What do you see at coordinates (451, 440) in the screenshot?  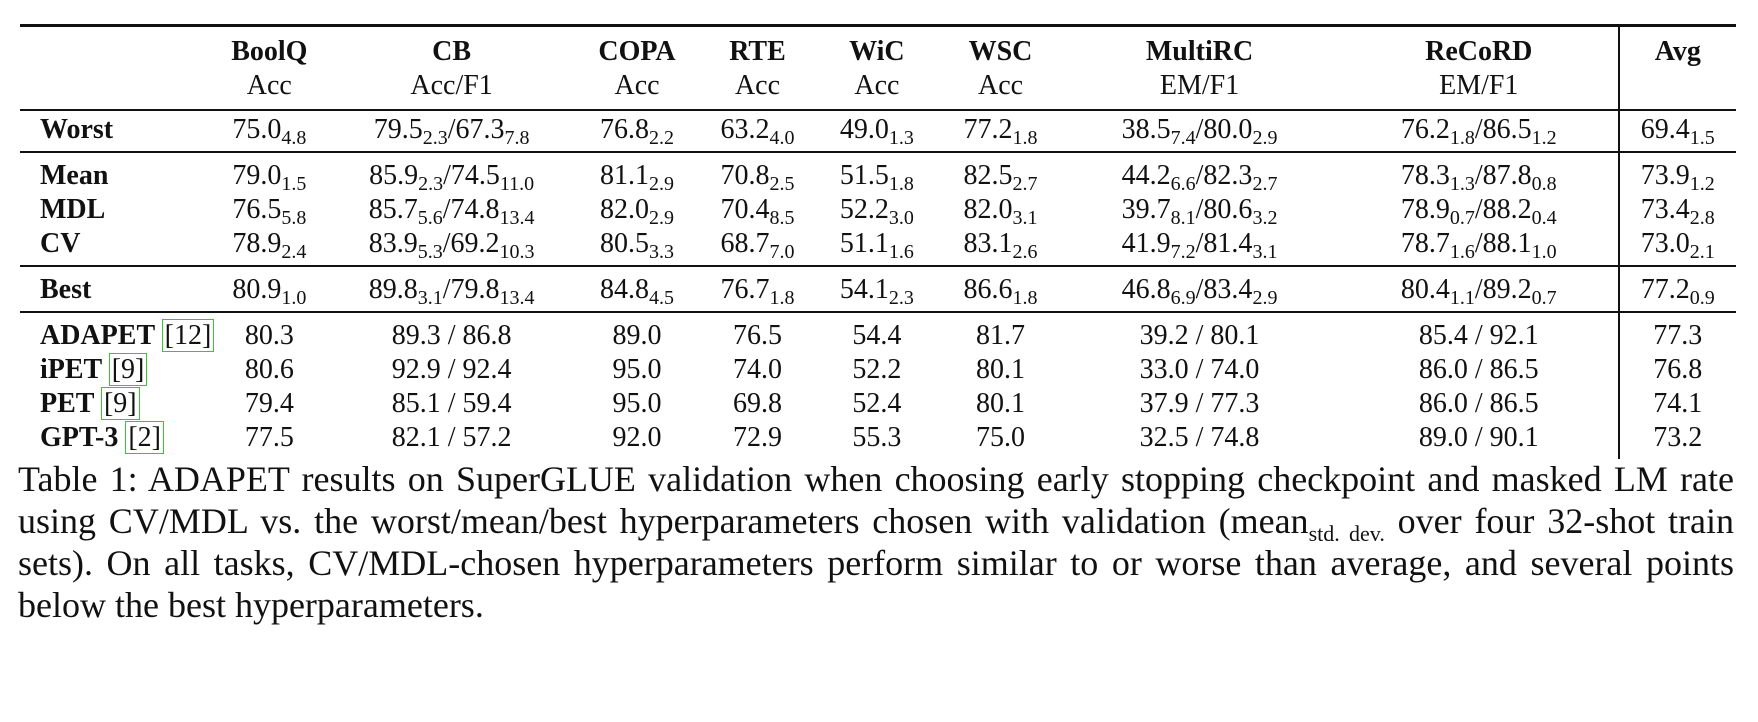 I see `table-cell: 82.1 / 57.2` at bounding box center [451, 440].